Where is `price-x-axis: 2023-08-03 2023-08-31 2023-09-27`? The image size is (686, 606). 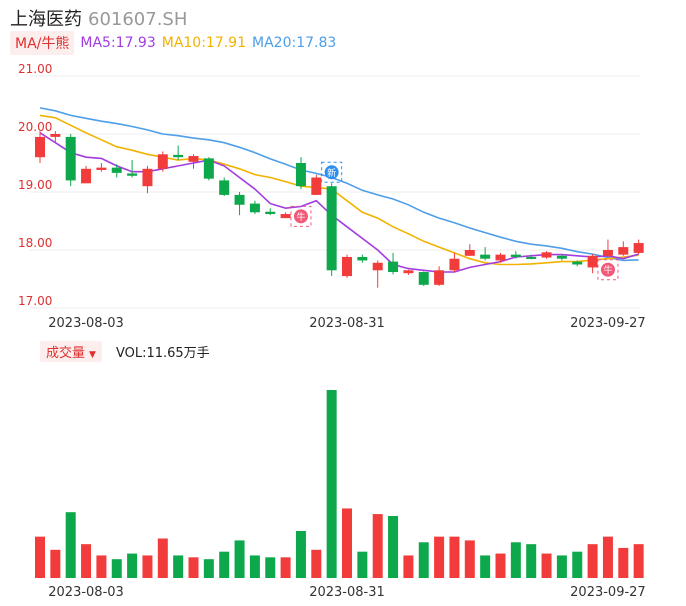
price-x-axis: 2023-08-03 2023-08-31 2023-09-27 is located at coordinates (346, 323).